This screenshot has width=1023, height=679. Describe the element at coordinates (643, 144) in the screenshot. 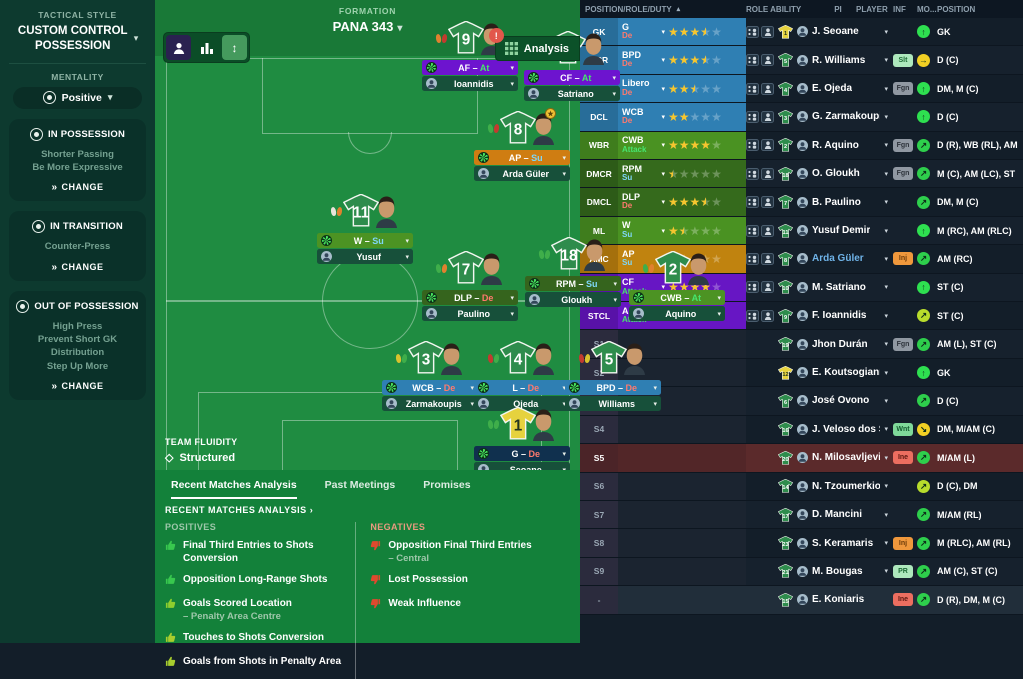

I see `role-duty-cell: CWB Attack ▾` at that location.